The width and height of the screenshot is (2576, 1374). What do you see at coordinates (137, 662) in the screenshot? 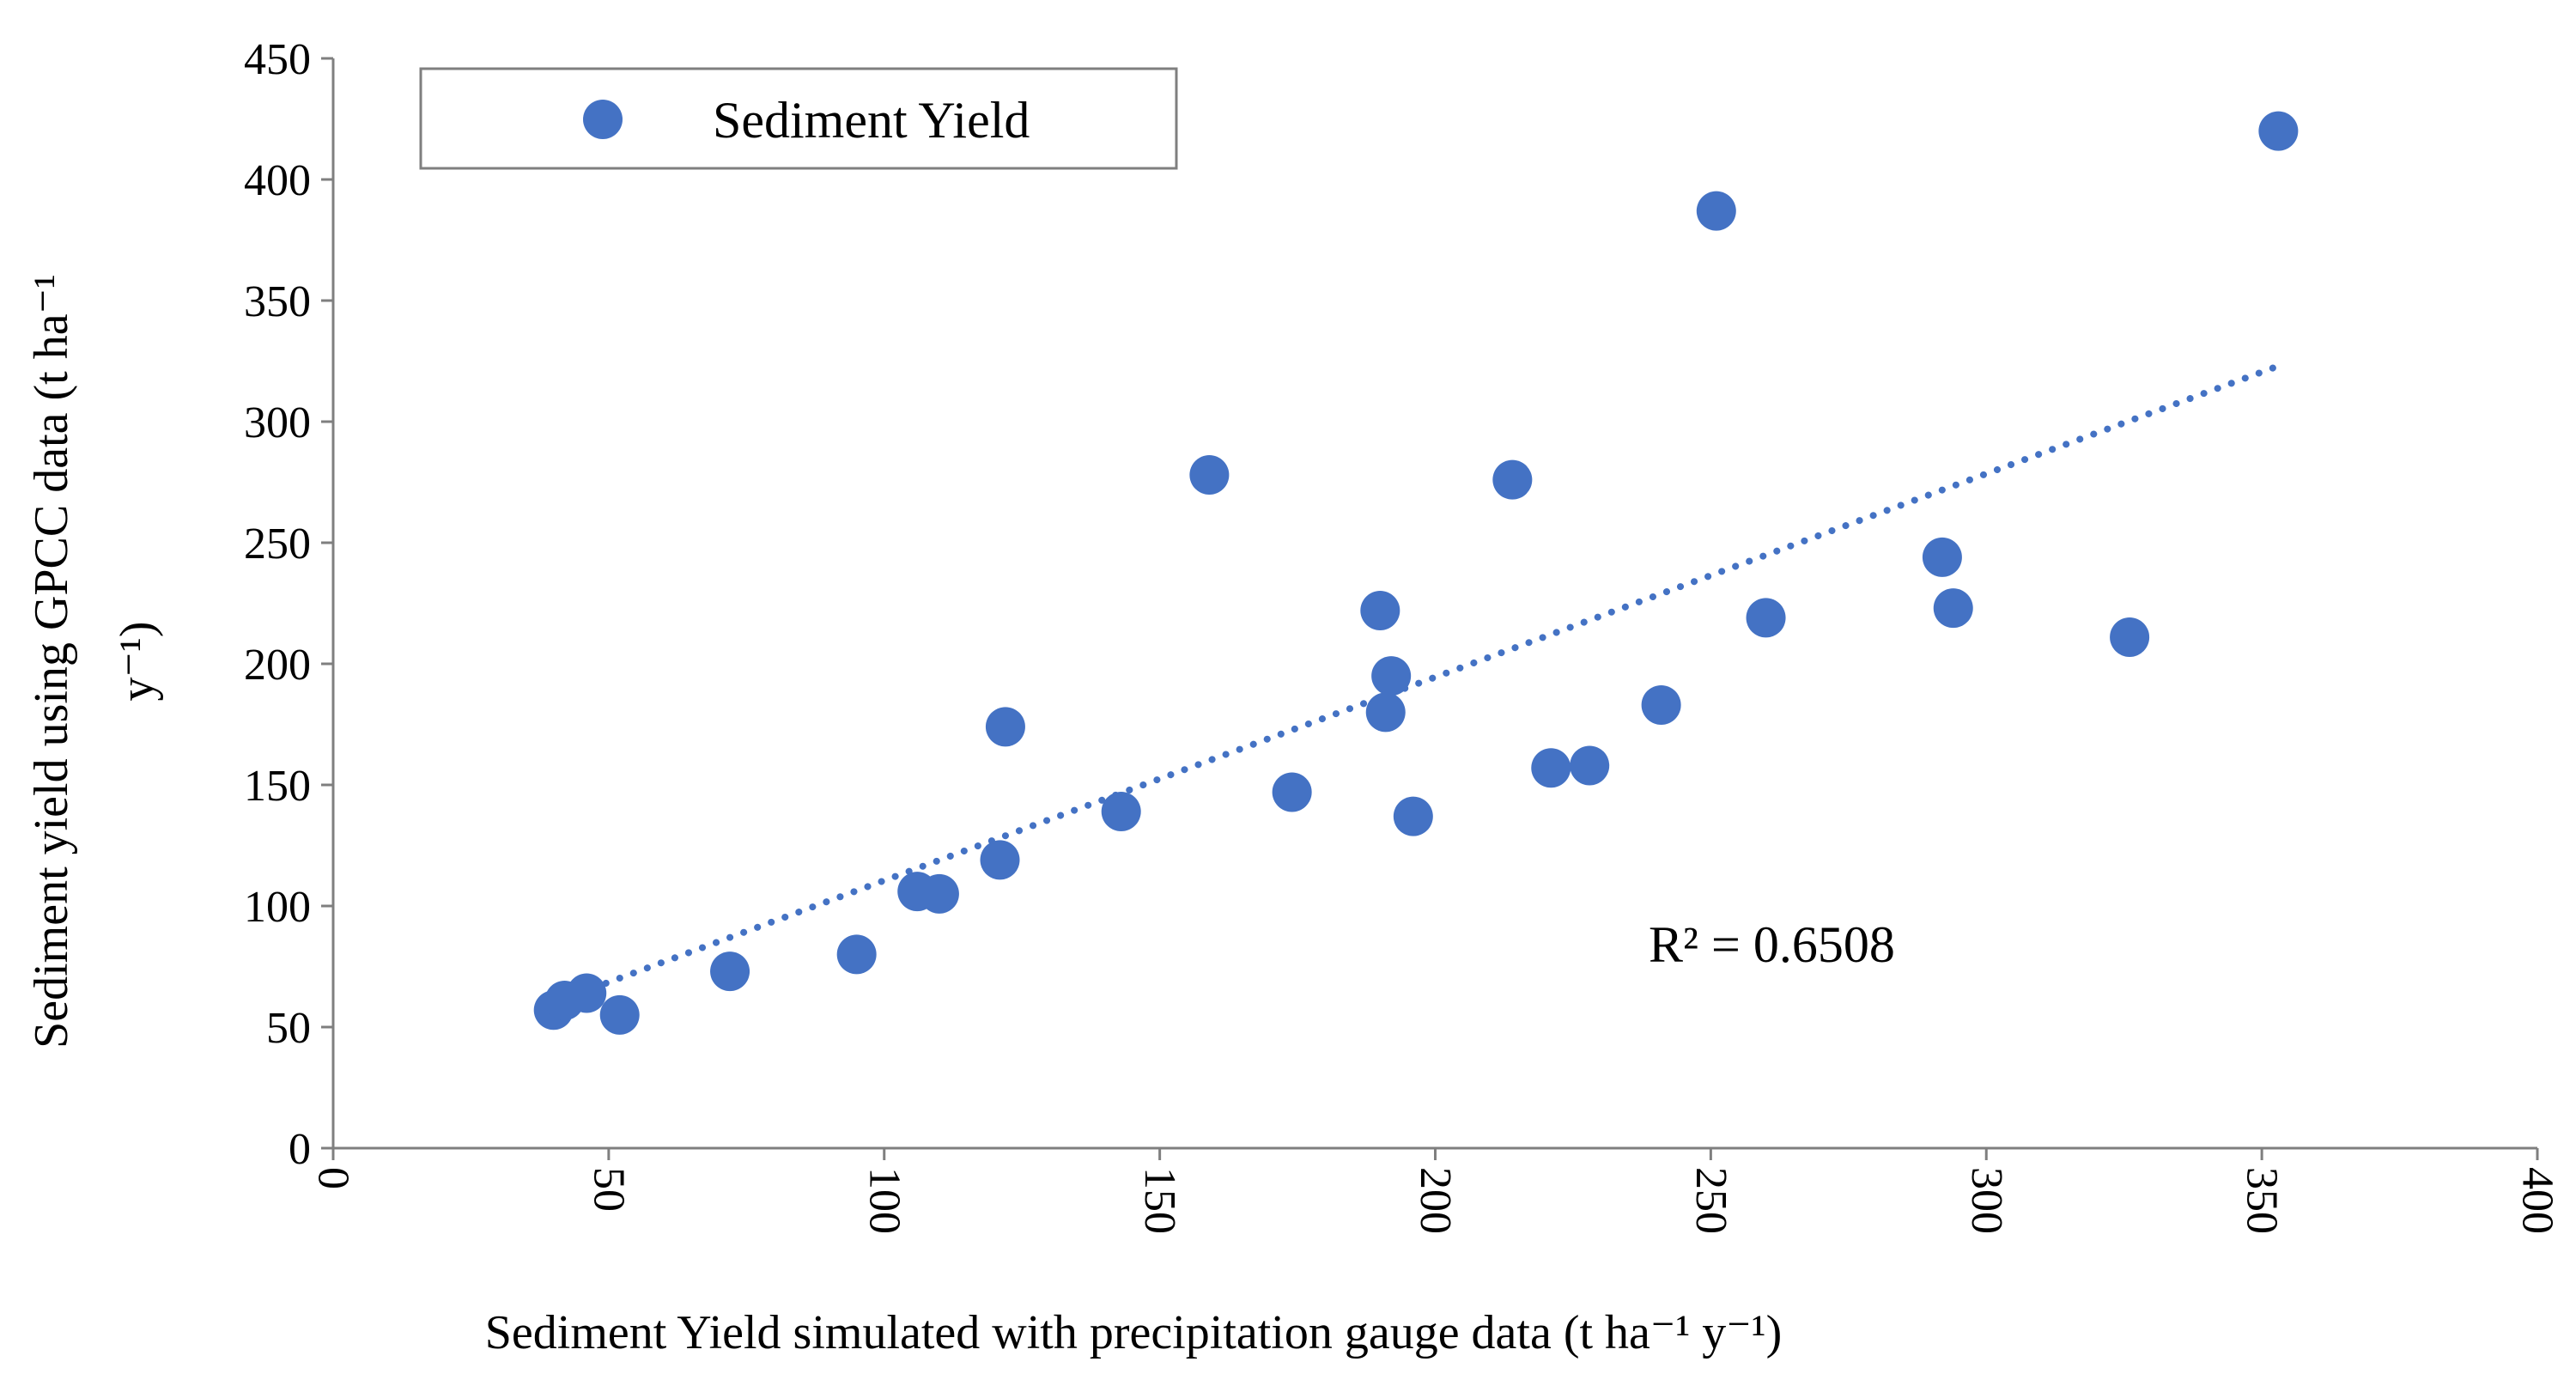
I see `y-axis-title-line-2: y⁻¹)` at bounding box center [137, 662].